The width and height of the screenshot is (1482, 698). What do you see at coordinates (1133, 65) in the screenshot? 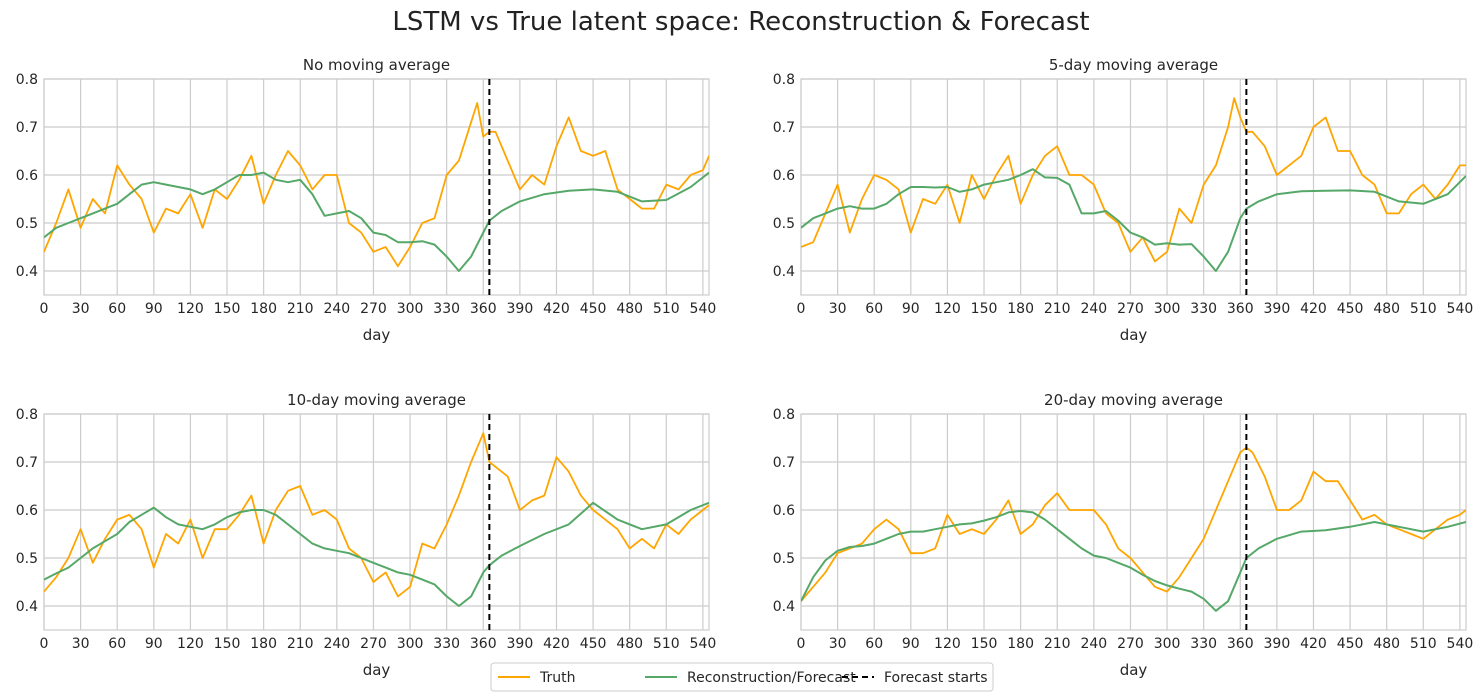
I see `panel-title: 5-day moving average` at bounding box center [1133, 65].